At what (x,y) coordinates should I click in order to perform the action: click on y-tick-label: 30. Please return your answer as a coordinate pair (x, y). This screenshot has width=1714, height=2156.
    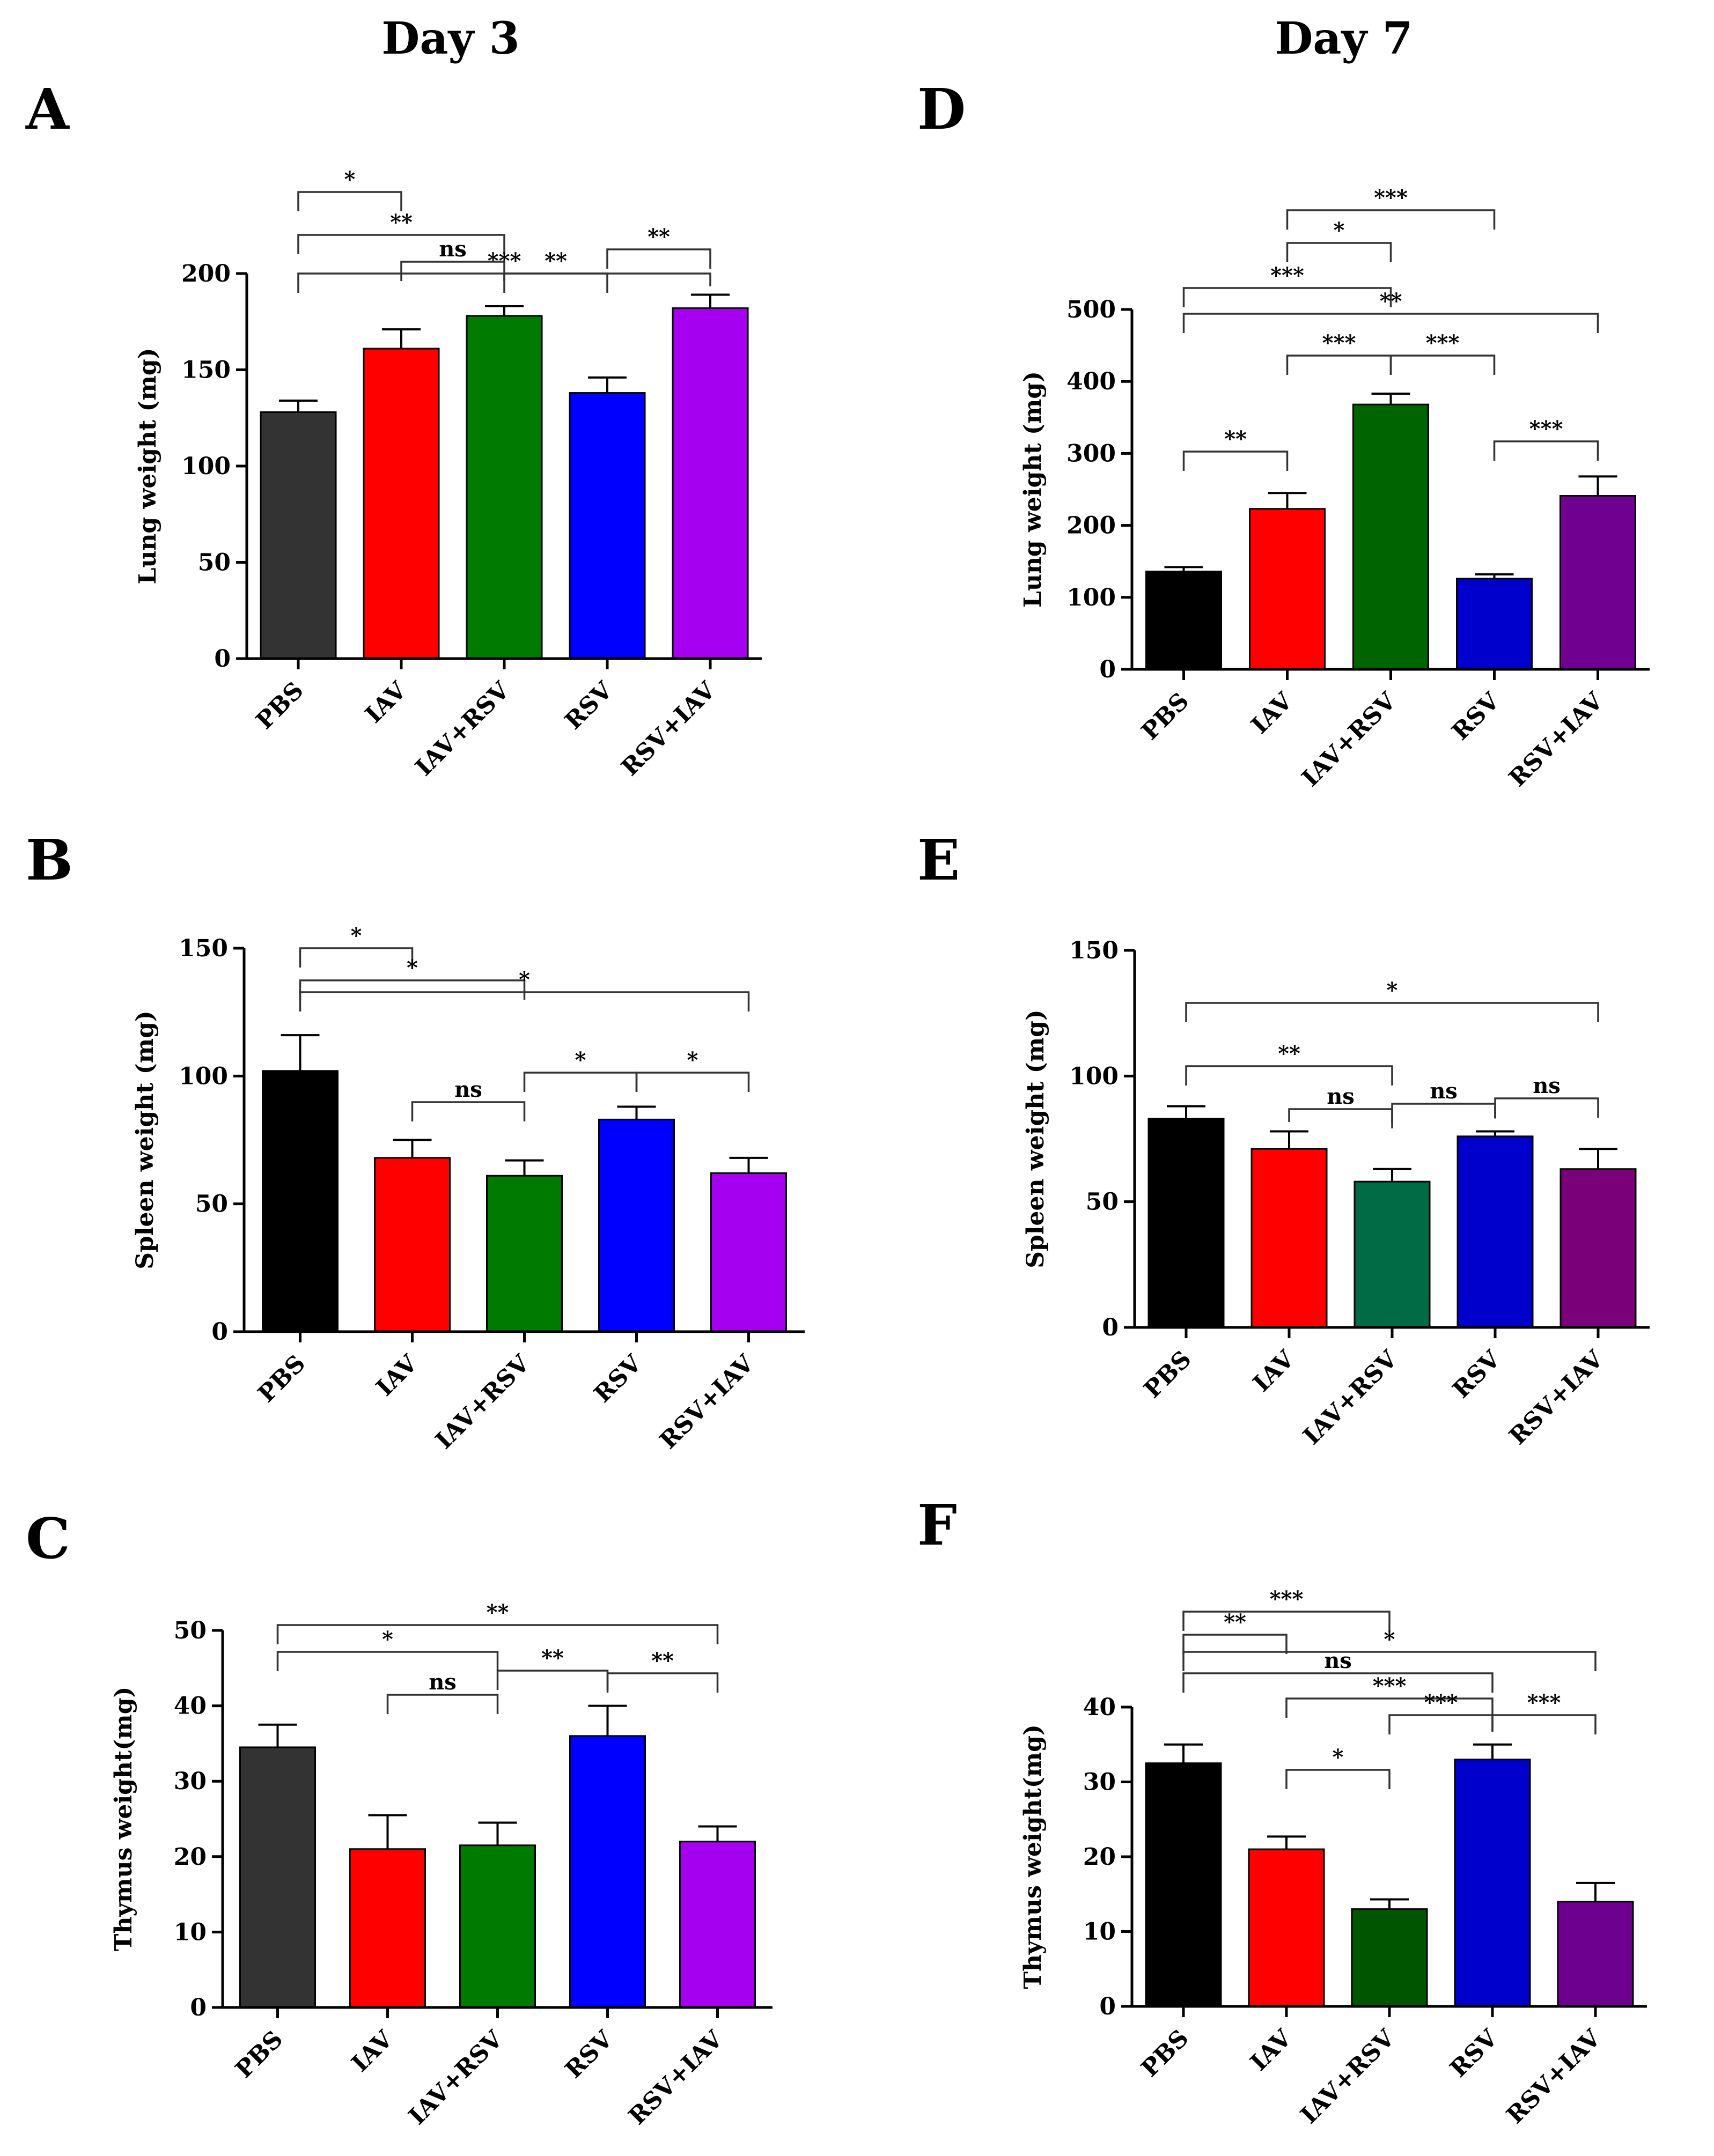
    Looking at the image, I should click on (1099, 1782).